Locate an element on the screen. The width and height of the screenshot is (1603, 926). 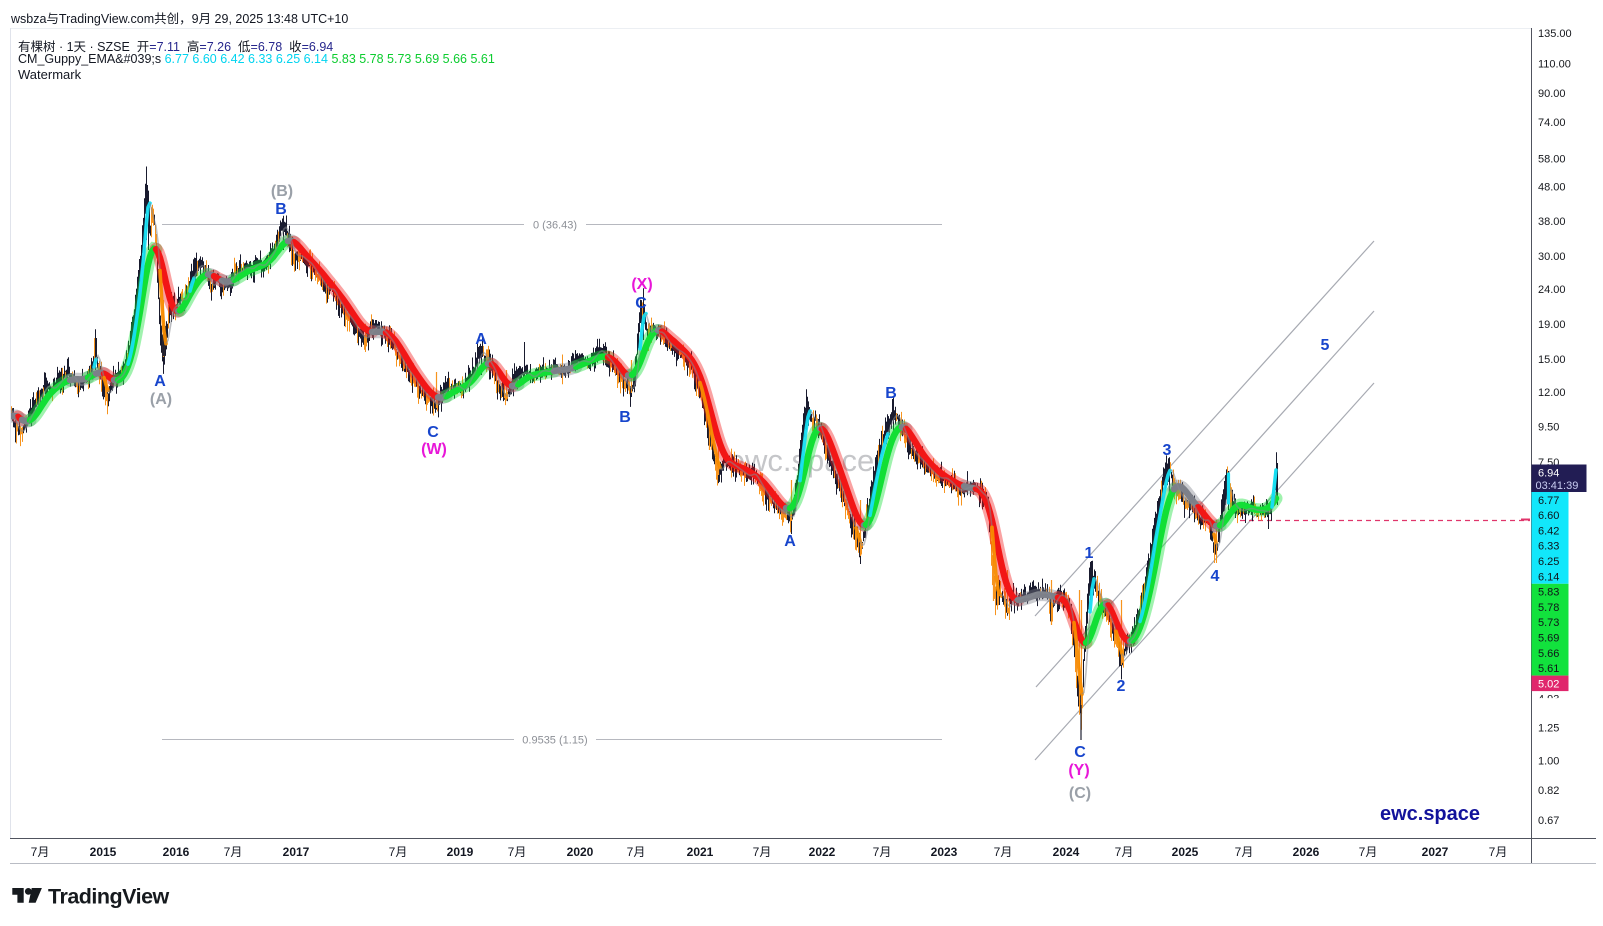
svg-text: 30.00 is located at coordinates (1552, 257).